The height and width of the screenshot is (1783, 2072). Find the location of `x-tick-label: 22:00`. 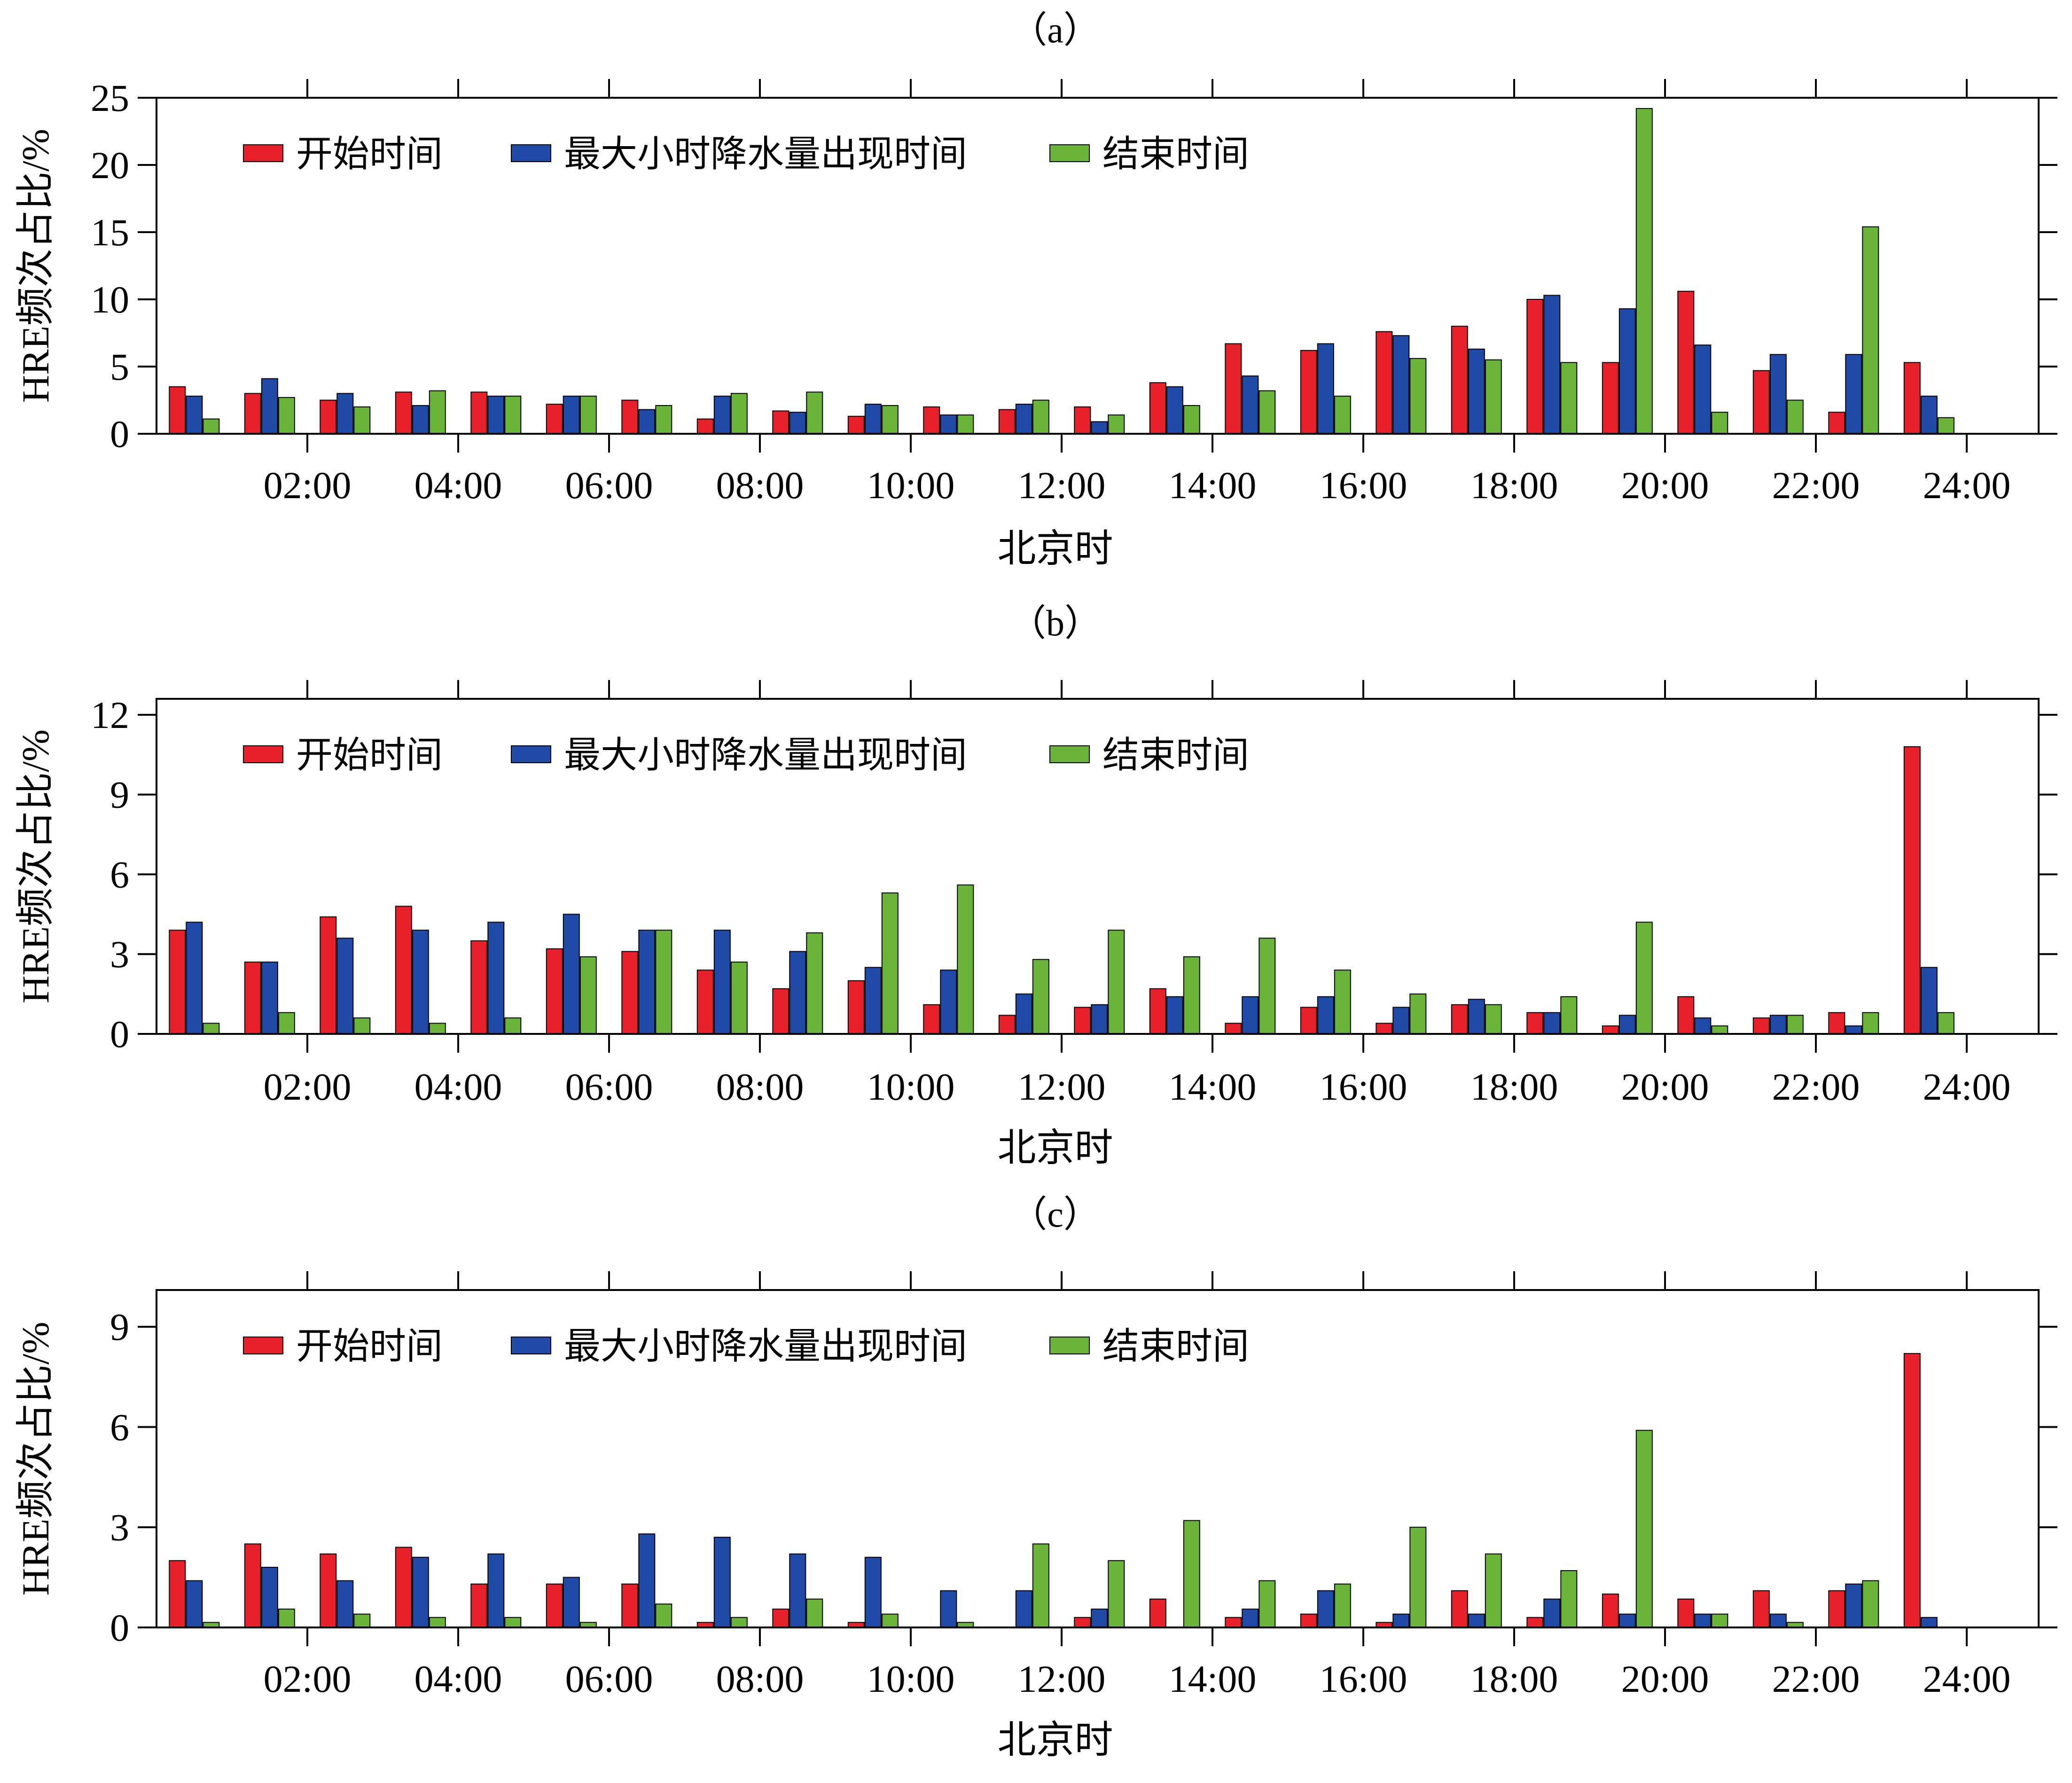

x-tick-label: 22:00 is located at coordinates (1816, 1086).